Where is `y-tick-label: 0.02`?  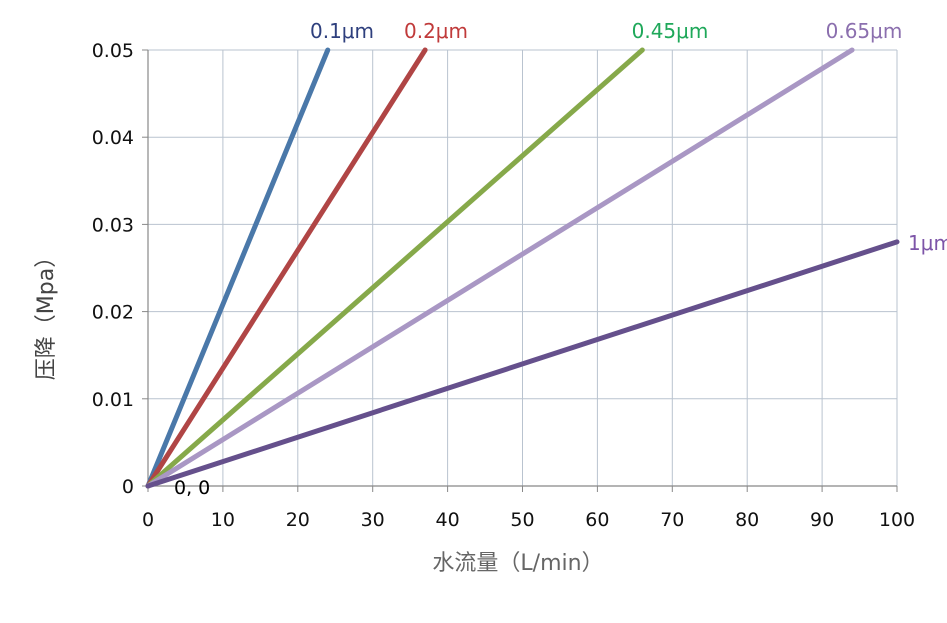 y-tick-label: 0.02 is located at coordinates (113, 313).